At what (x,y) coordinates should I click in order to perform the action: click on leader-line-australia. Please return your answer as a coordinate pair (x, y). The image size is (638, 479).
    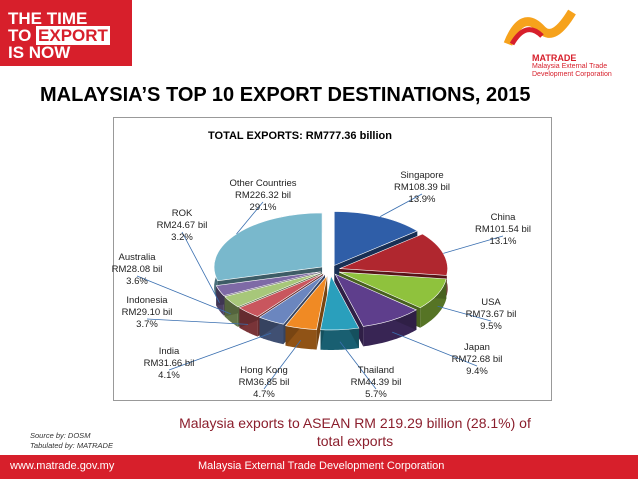
    Looking at the image, I should click on (183, 295).